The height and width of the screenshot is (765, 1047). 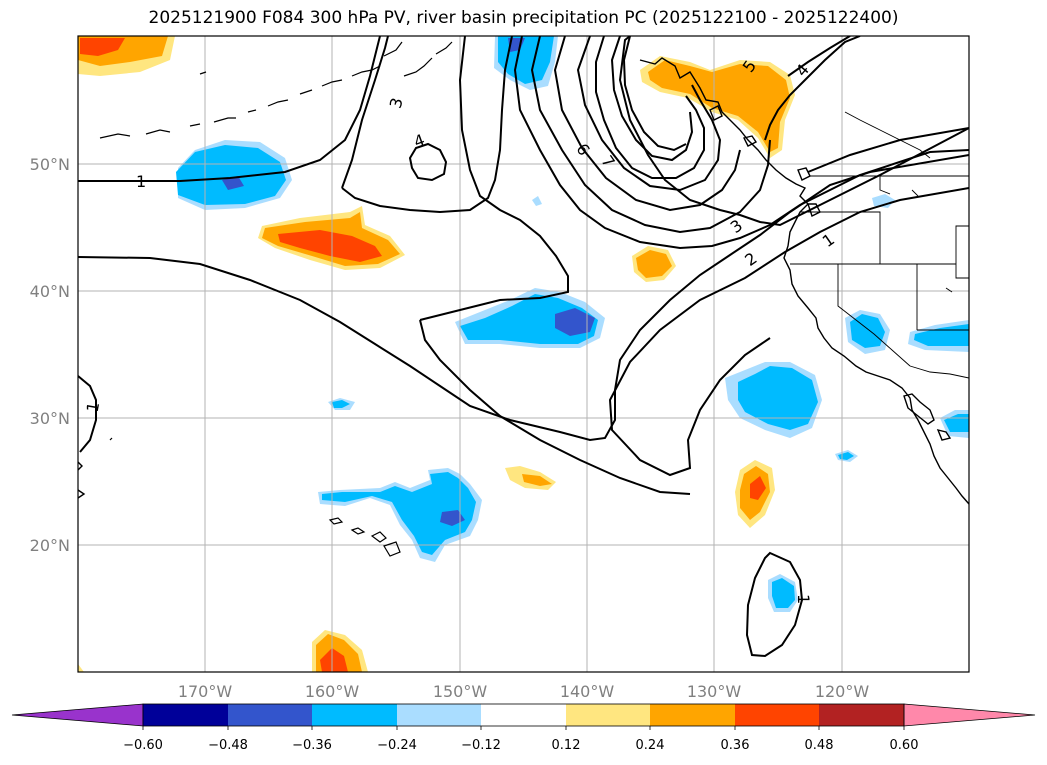 What do you see at coordinates (50, 545) in the screenshot?
I see `lat-label-20n: 20°N` at bounding box center [50, 545].